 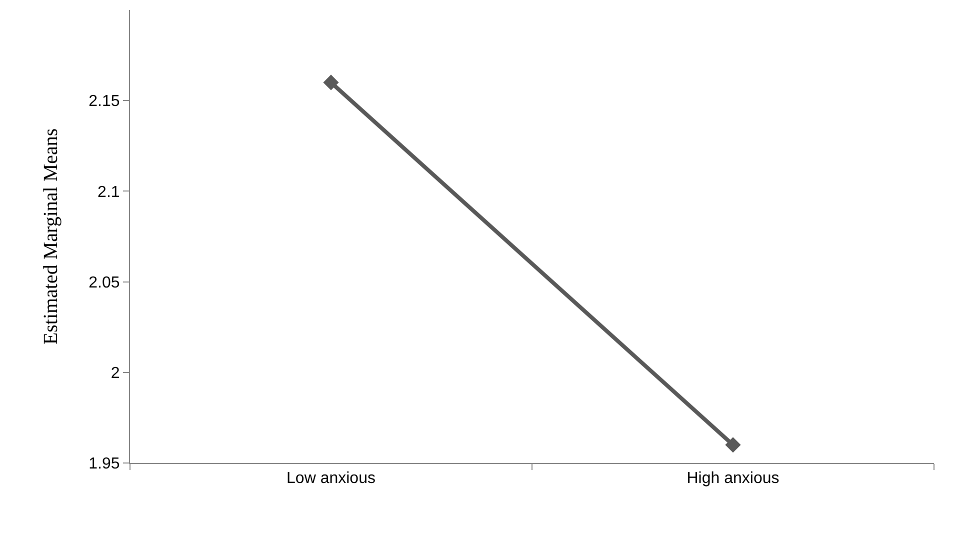 What do you see at coordinates (104, 464) in the screenshot?
I see `y-tick-label: 1.95` at bounding box center [104, 464].